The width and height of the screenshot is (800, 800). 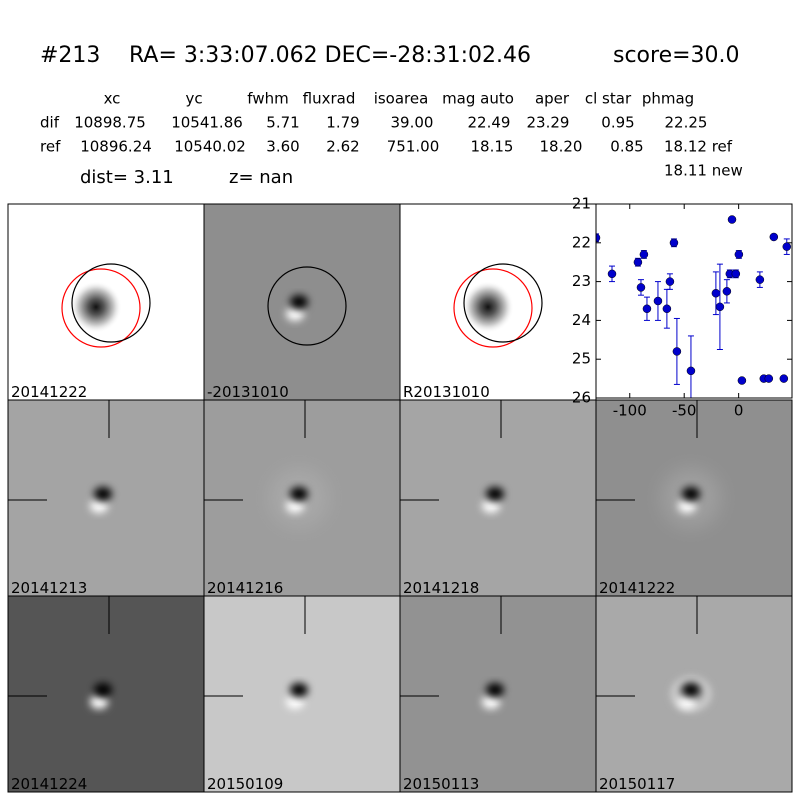 What do you see at coordinates (492, 147) in the screenshot?
I see `cell: 18.15` at bounding box center [492, 147].